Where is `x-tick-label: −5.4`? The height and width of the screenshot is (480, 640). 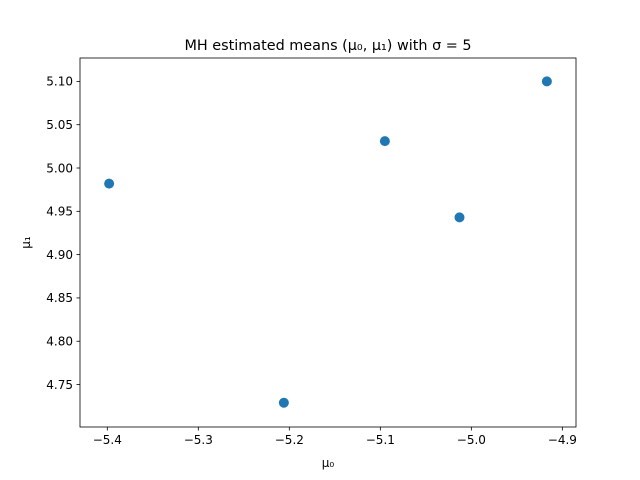
x-tick-label: −5.4 is located at coordinates (107, 440).